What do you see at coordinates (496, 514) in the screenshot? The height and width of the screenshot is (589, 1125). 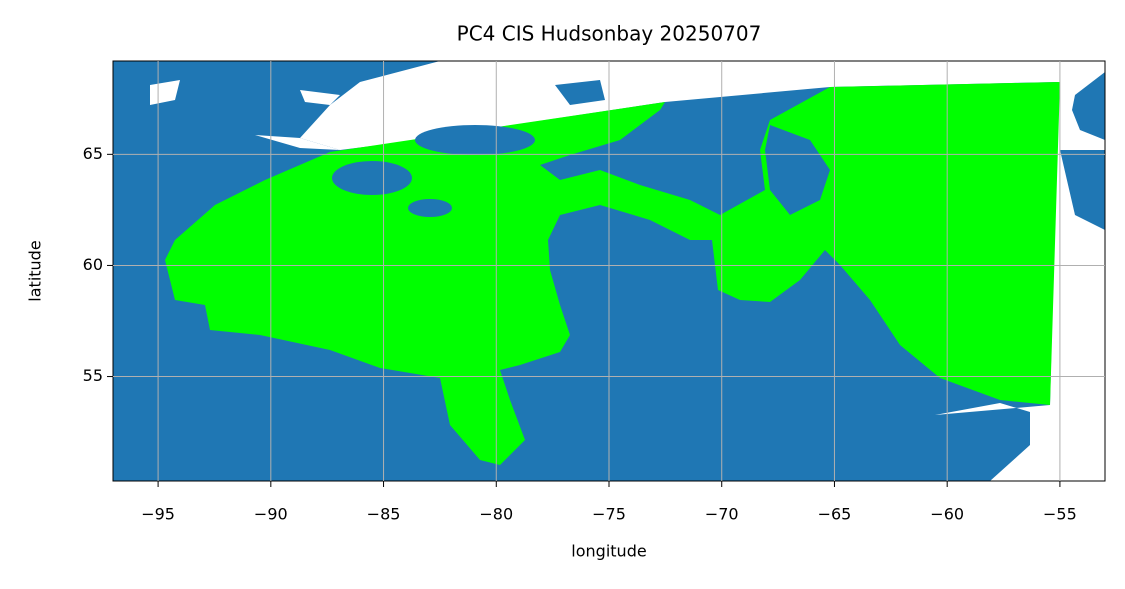 I see `x-tick-label: −80` at bounding box center [496, 514].